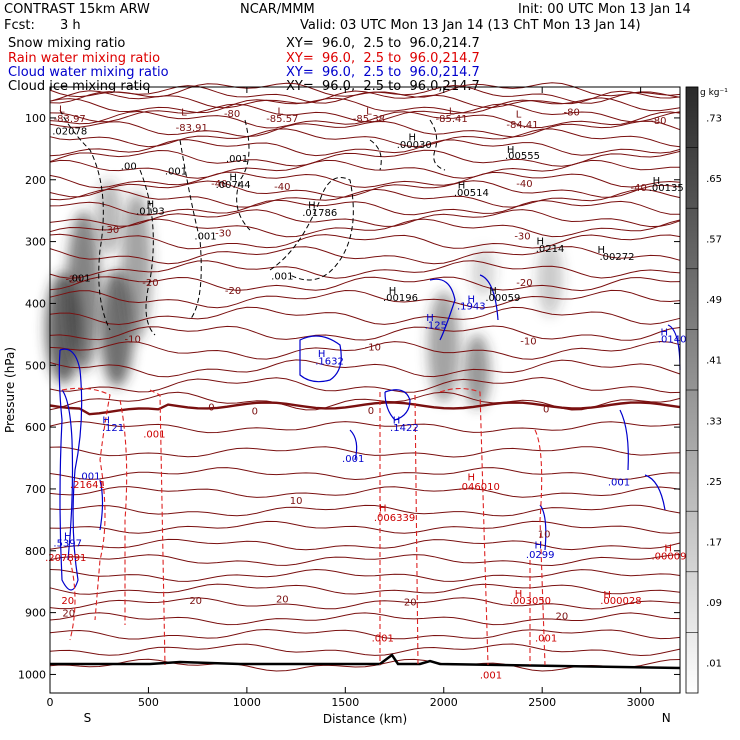 Image resolution: width=740 pixels, height=740 pixels. I want to click on contour-label-48: .001, so click(205, 236).